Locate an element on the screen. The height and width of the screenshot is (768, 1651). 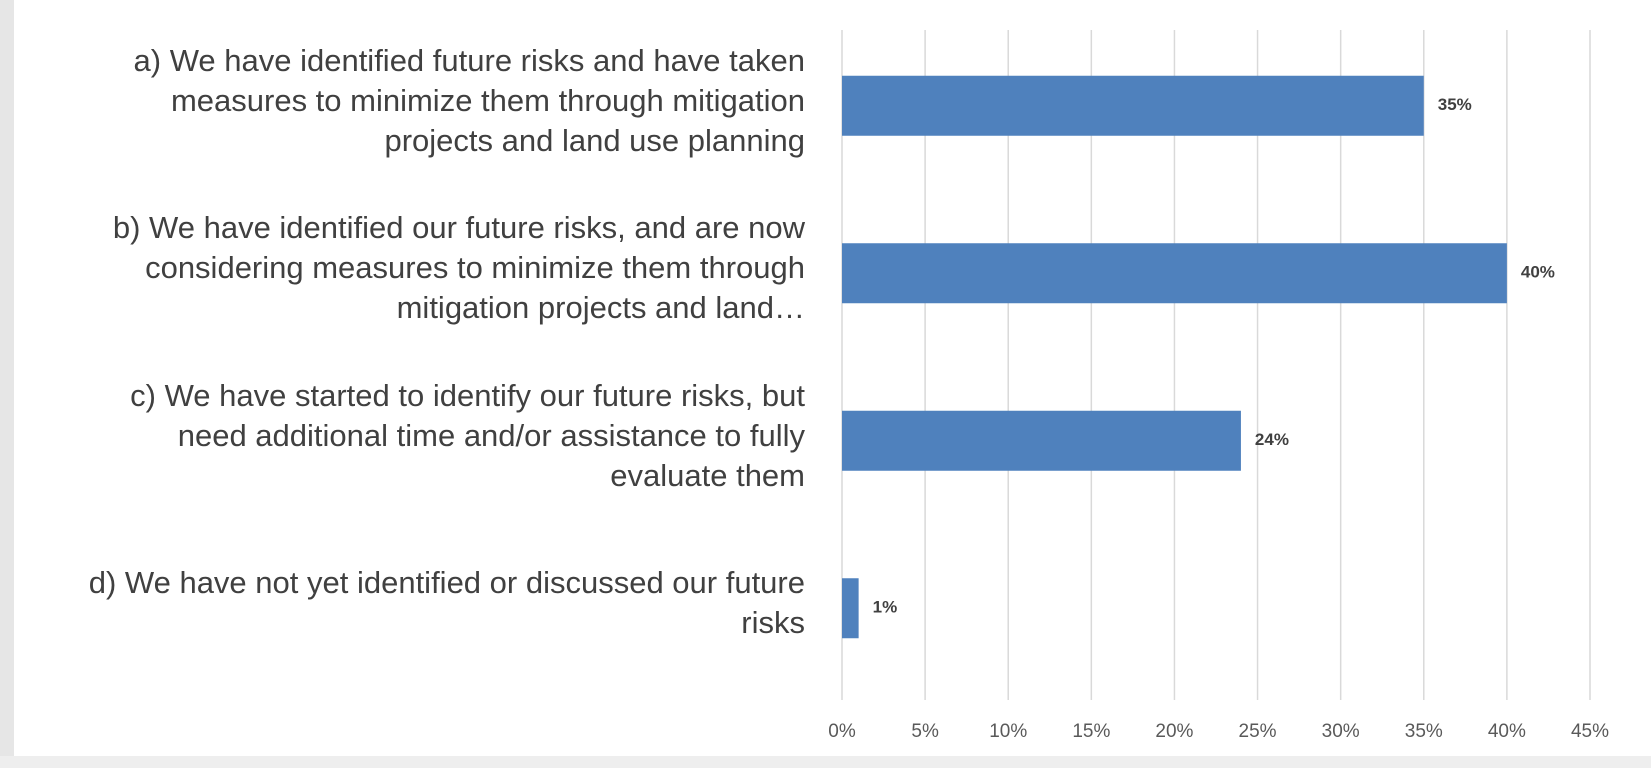
x-tick-label: 30% is located at coordinates (1341, 731).